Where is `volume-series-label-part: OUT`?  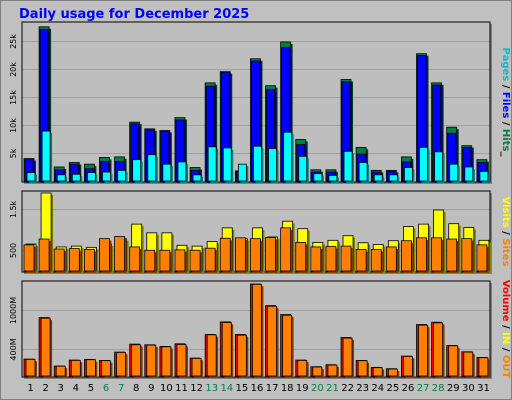
volume-series-label-part: OUT is located at coordinates (505, 367).